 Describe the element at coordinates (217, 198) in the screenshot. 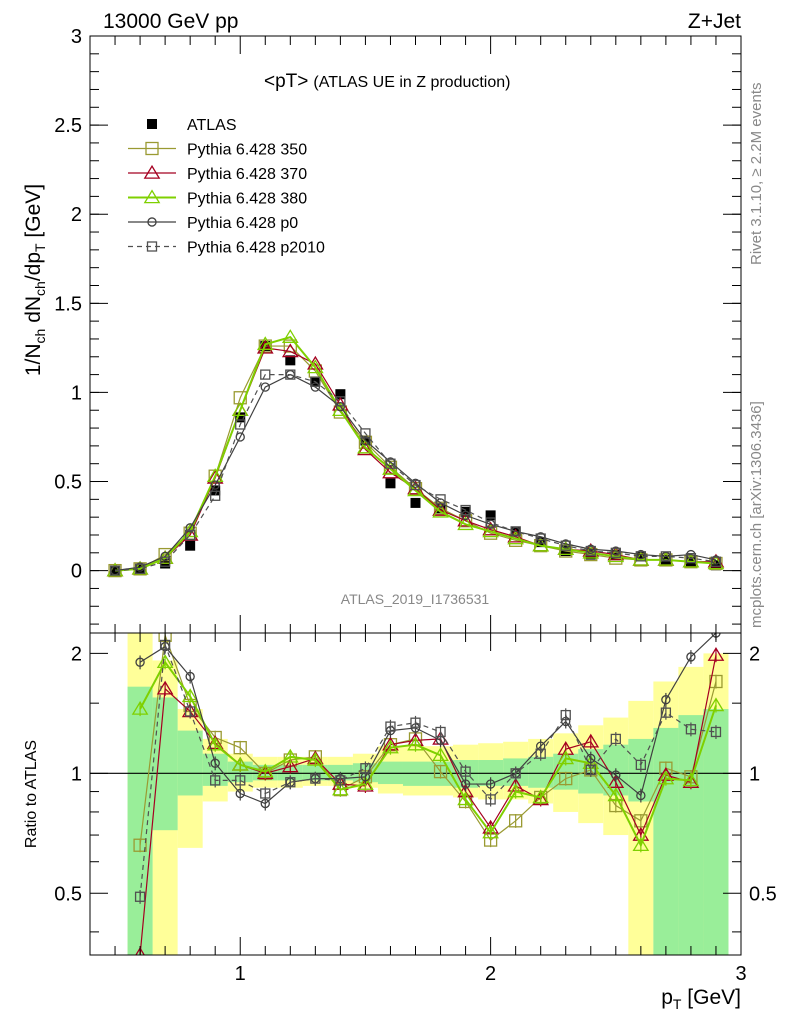

I see `legend-entry-3: Pythia 6.428 380` at that location.